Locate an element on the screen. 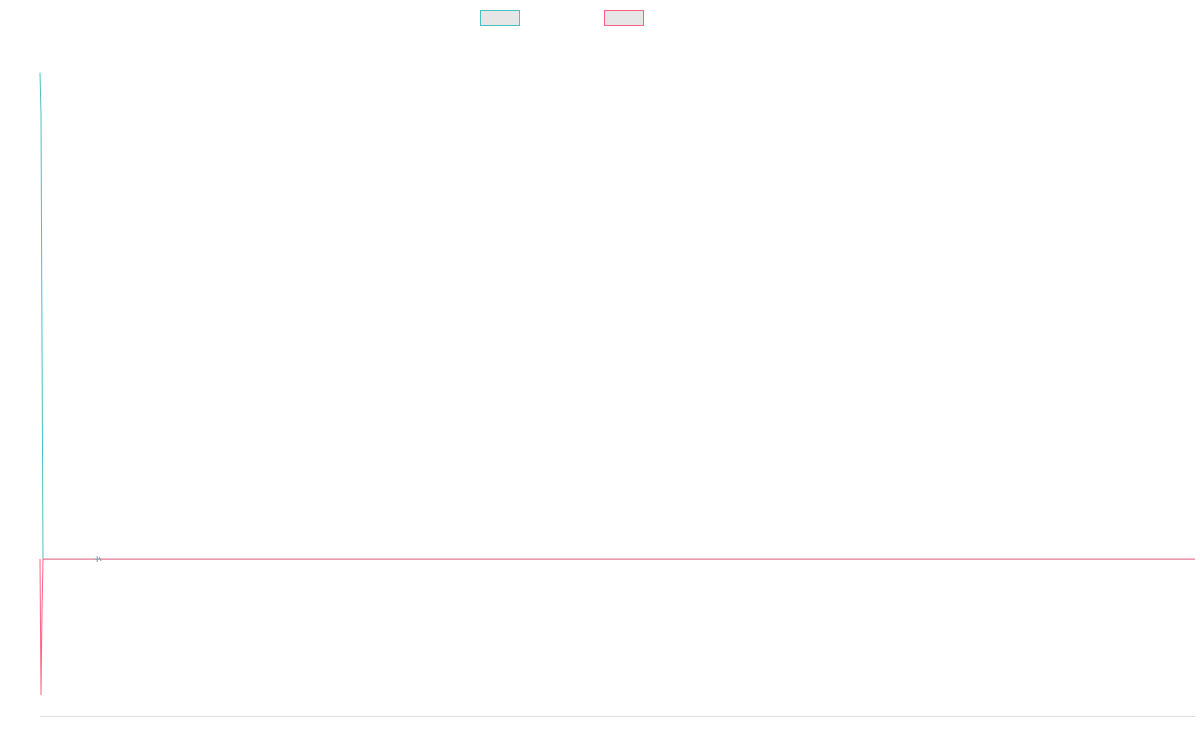 The image size is (1200, 750). data-point-marker is located at coordinates (98, 559).